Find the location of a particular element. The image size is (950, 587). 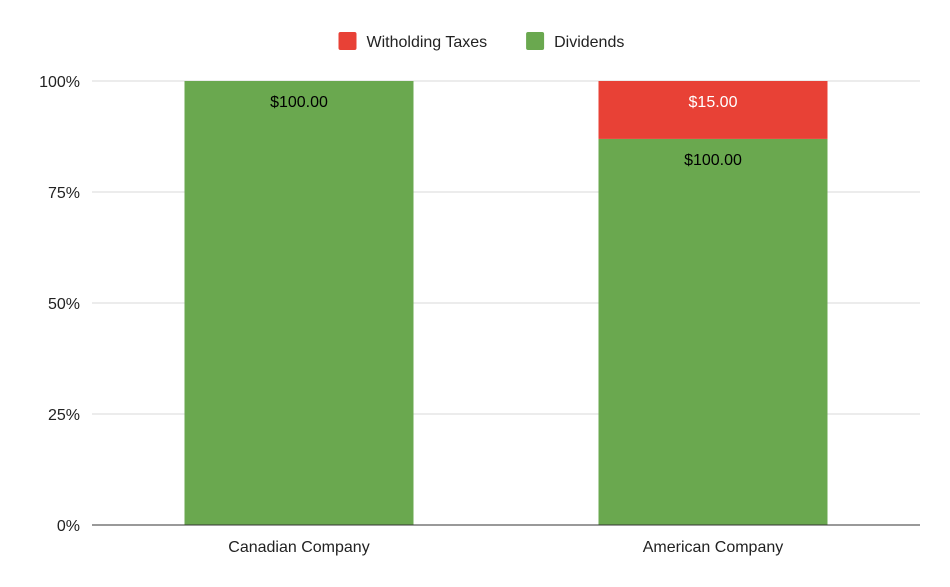

legend-item-witholding-taxes: Witholding Taxes is located at coordinates (413, 41).